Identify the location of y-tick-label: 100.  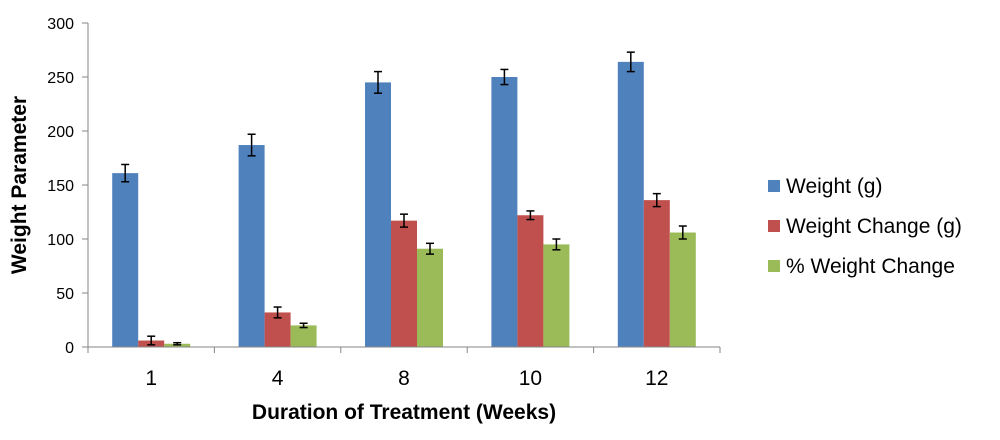
(60, 240).